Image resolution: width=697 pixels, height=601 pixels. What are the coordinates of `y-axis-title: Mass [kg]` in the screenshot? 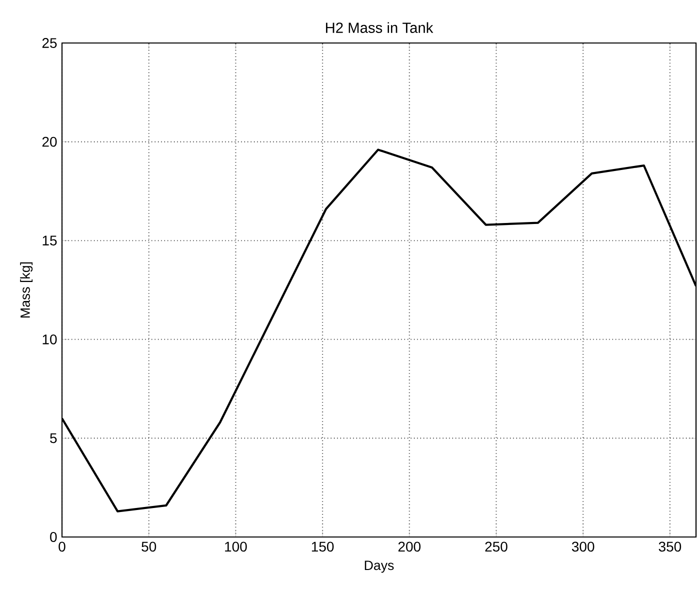 It's located at (26, 290).